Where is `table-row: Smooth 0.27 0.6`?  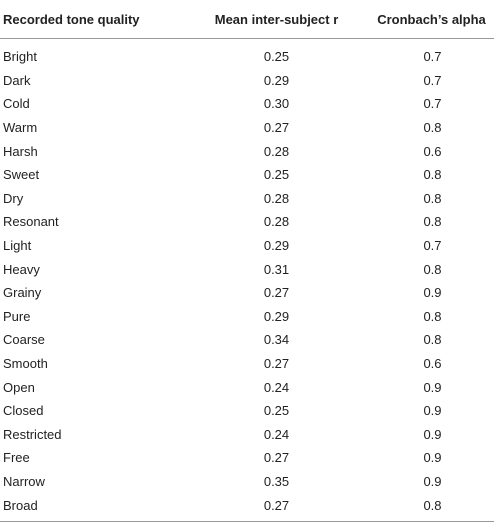
table-row: Smooth 0.27 0.6 is located at coordinates (247, 364).